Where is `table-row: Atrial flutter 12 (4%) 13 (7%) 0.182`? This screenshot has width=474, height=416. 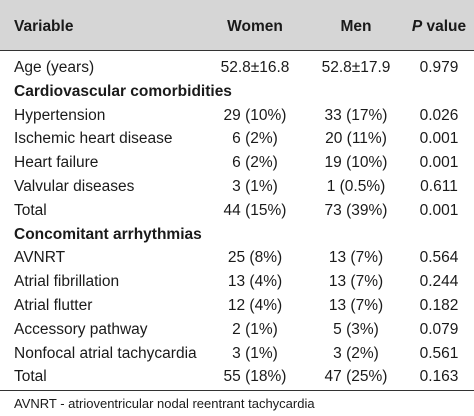 table-row: Atrial flutter 12 (4%) 13 (7%) 0.182 is located at coordinates (237, 306).